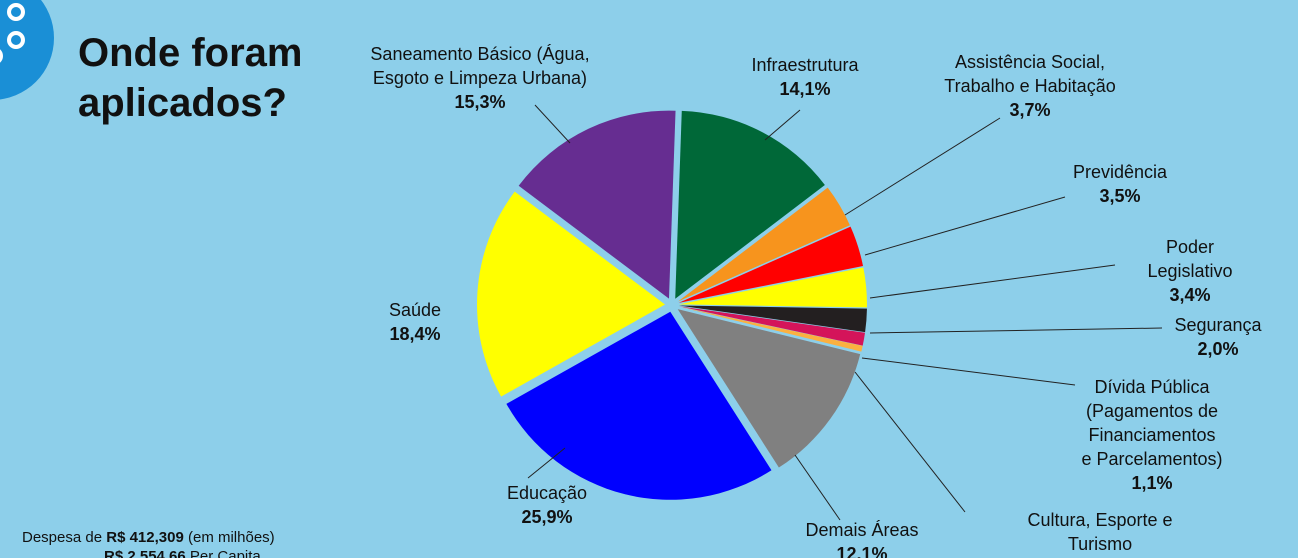  I want to click on slice-value: 18,4%, so click(415, 334).